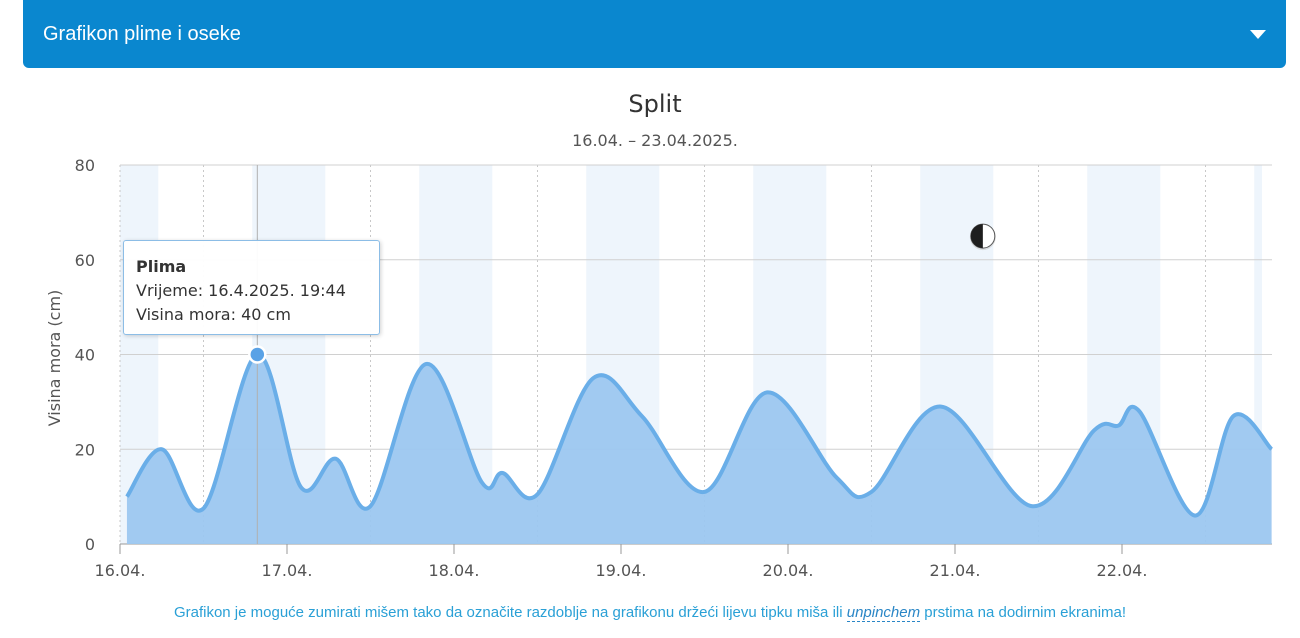 The image size is (1300, 638). What do you see at coordinates (90, 544) in the screenshot?
I see `y-tick-label: 0` at bounding box center [90, 544].